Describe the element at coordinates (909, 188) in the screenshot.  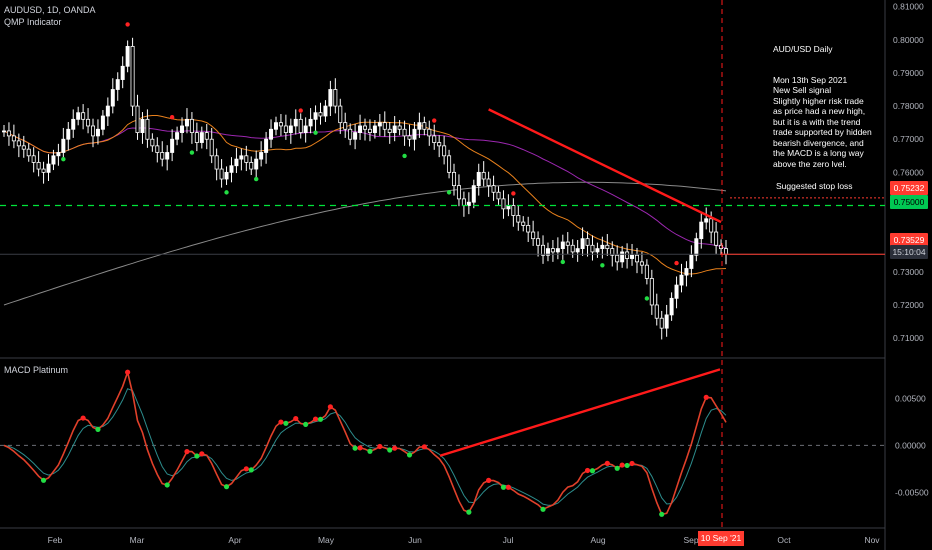
I see `stop-price-tag: 0.75232` at that location.